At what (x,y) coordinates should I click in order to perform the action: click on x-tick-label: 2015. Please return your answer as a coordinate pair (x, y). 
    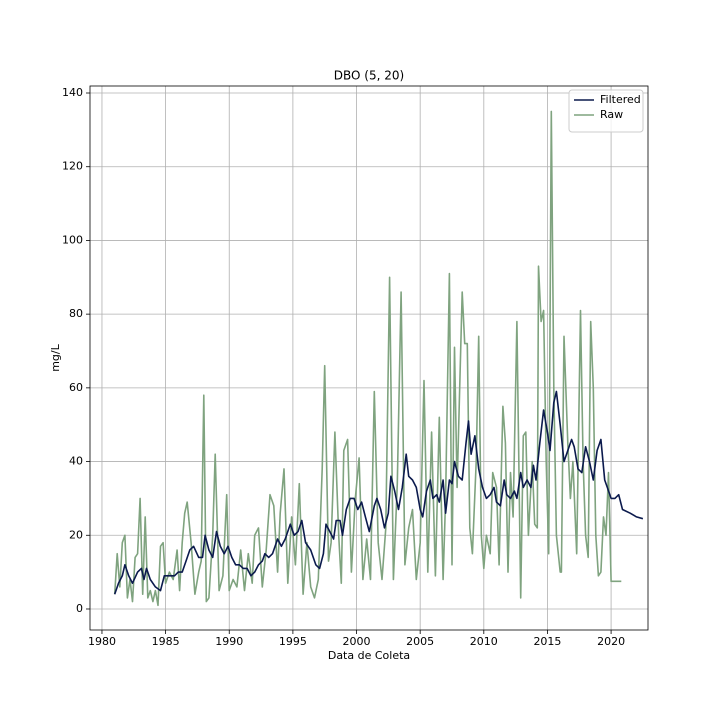
    Looking at the image, I should click on (547, 641).